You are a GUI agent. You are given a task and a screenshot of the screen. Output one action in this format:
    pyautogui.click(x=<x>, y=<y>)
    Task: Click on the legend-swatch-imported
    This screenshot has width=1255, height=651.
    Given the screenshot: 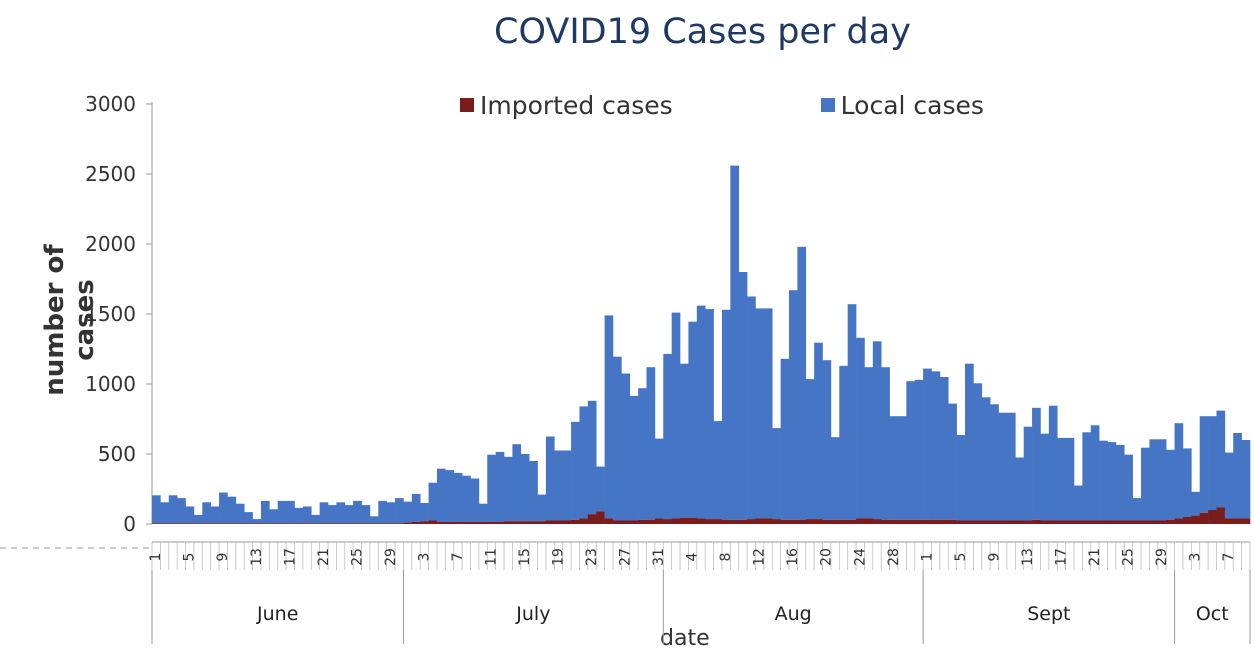 What is the action you would take?
    pyautogui.click(x=467, y=105)
    